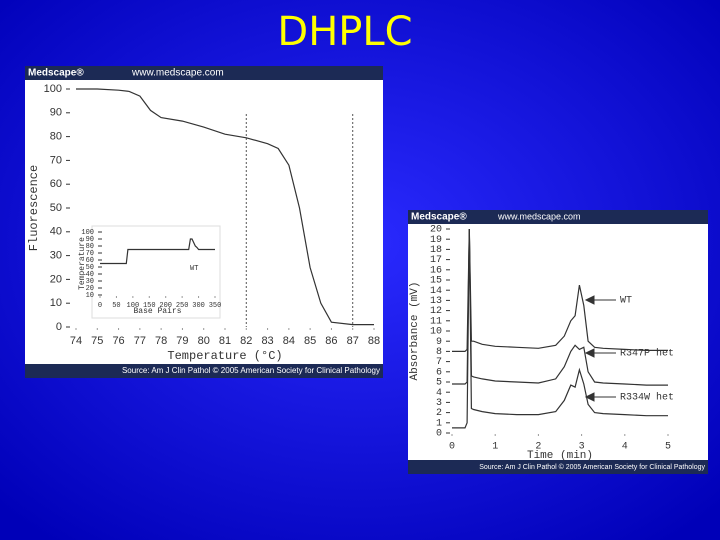 The image size is (720, 540). What do you see at coordinates (157, 311) in the screenshot?
I see `x-axis-label: Base Pairs` at bounding box center [157, 311].